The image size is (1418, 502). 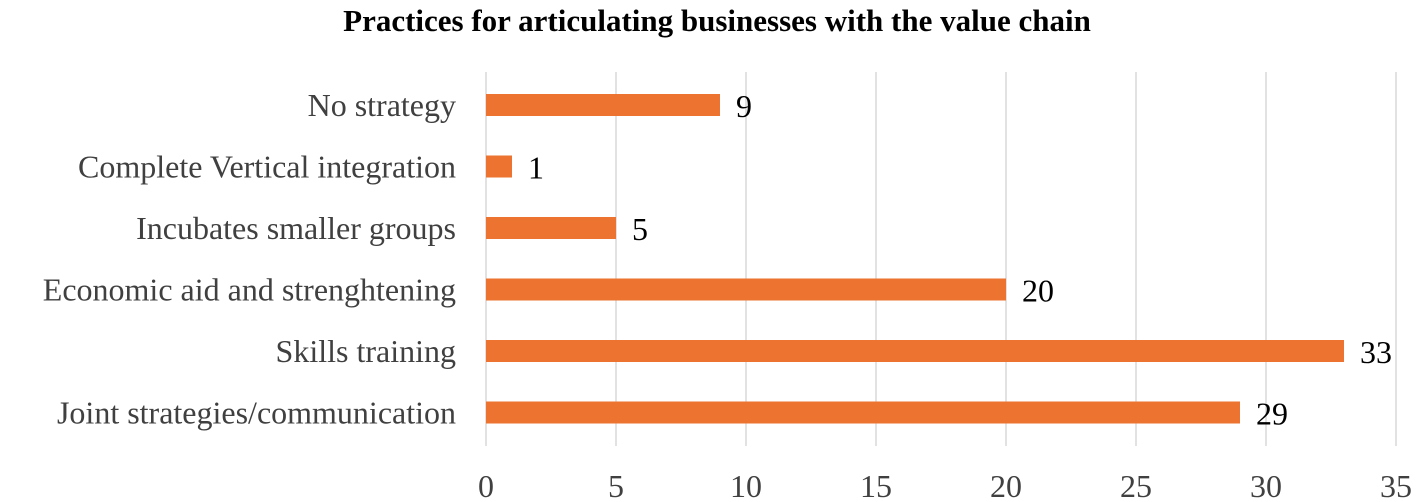 I want to click on x-tick-label: 20, so click(x=1006, y=485).